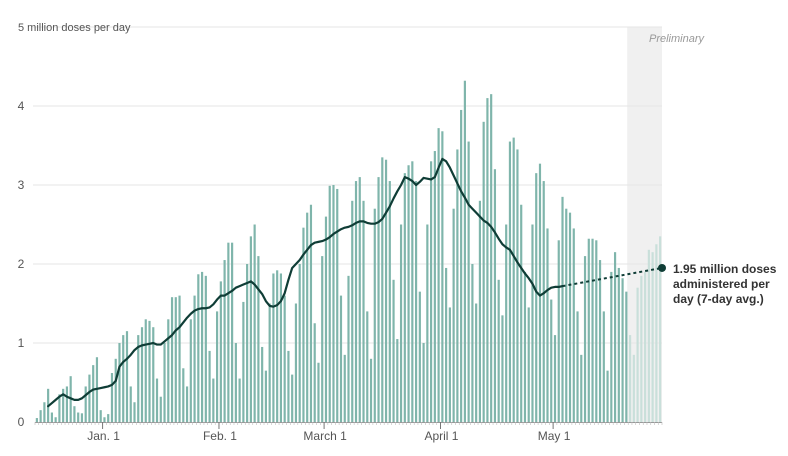  I want to click on y-tick-label: 4, so click(21, 106).